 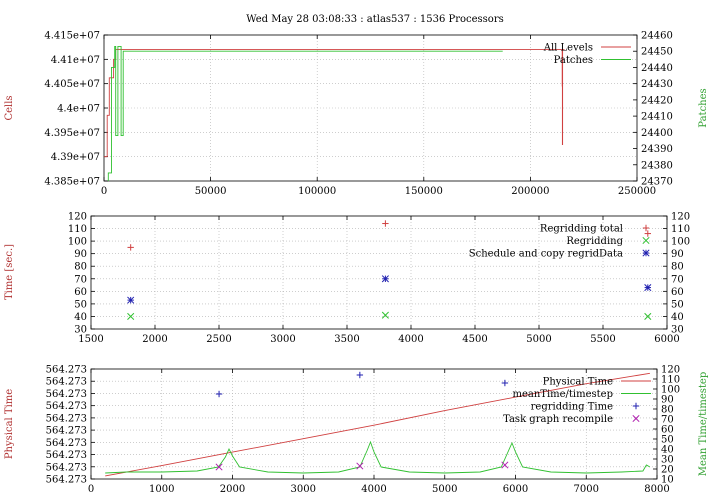 What do you see at coordinates (558, 419) in the screenshot?
I see `legend-label: Task graph recompile` at bounding box center [558, 419].